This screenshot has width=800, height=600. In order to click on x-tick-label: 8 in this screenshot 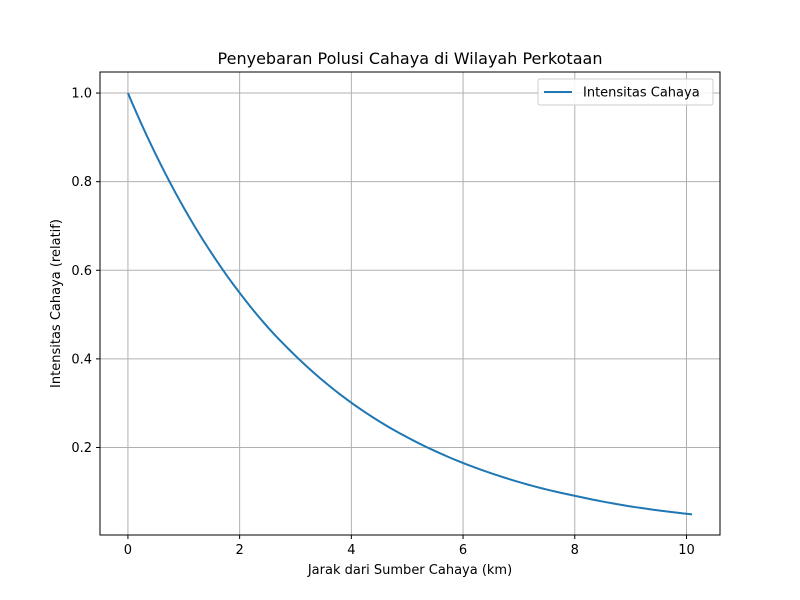, I will do `click(575, 550)`.